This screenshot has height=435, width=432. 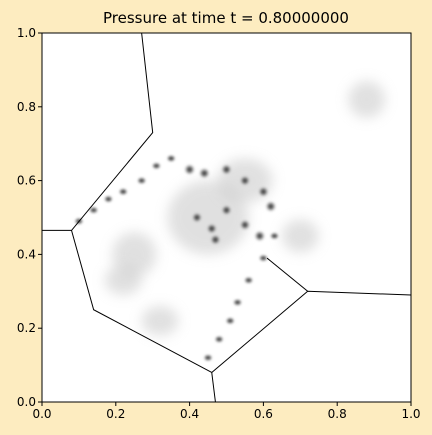 I want to click on y-tick-label: 0.0, so click(x=26, y=402).